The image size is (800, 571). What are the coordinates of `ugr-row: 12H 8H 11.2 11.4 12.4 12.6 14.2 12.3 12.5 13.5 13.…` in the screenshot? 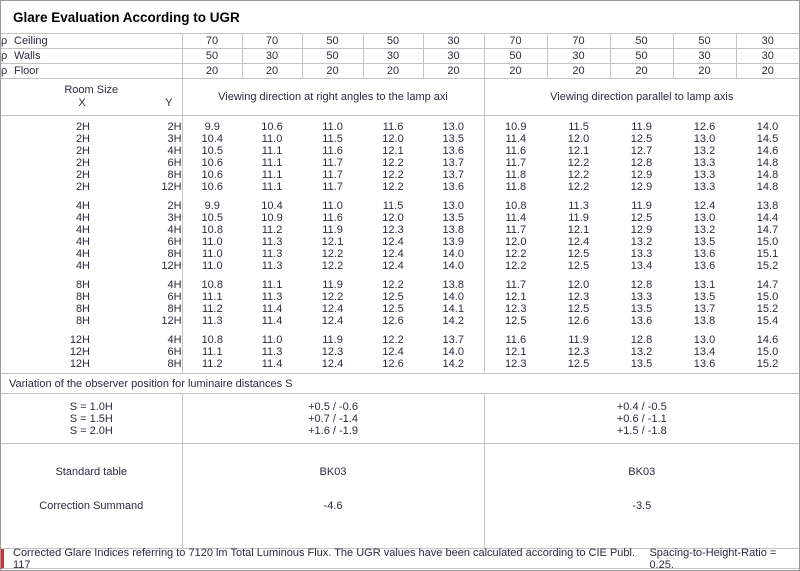 It's located at (400, 364).